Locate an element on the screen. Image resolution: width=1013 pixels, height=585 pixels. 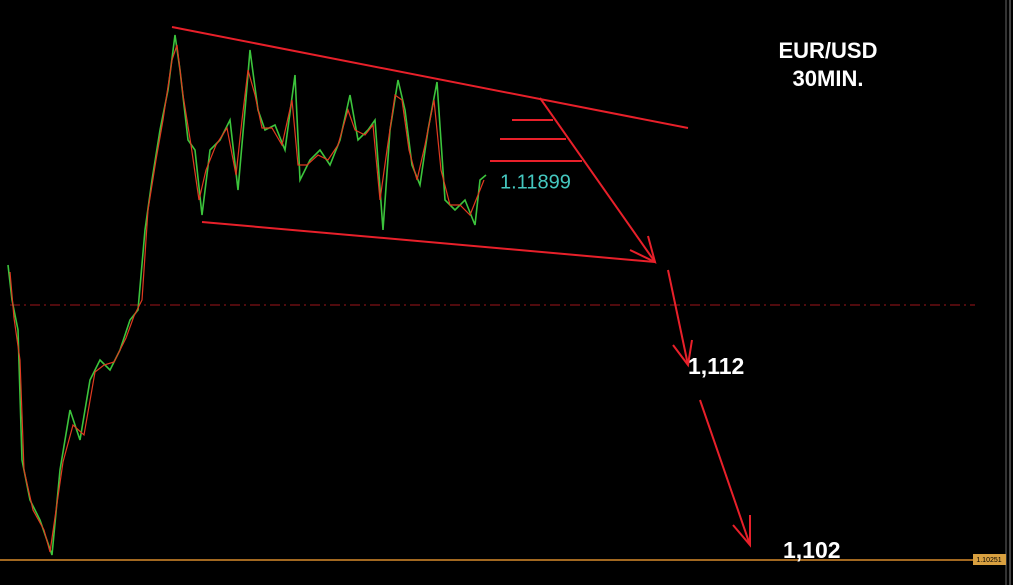
support-trendline is located at coordinates (428, 242).